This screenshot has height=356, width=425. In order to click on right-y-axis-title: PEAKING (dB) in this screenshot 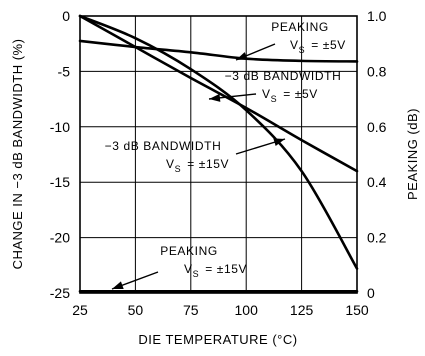, I will do `click(412, 154)`.